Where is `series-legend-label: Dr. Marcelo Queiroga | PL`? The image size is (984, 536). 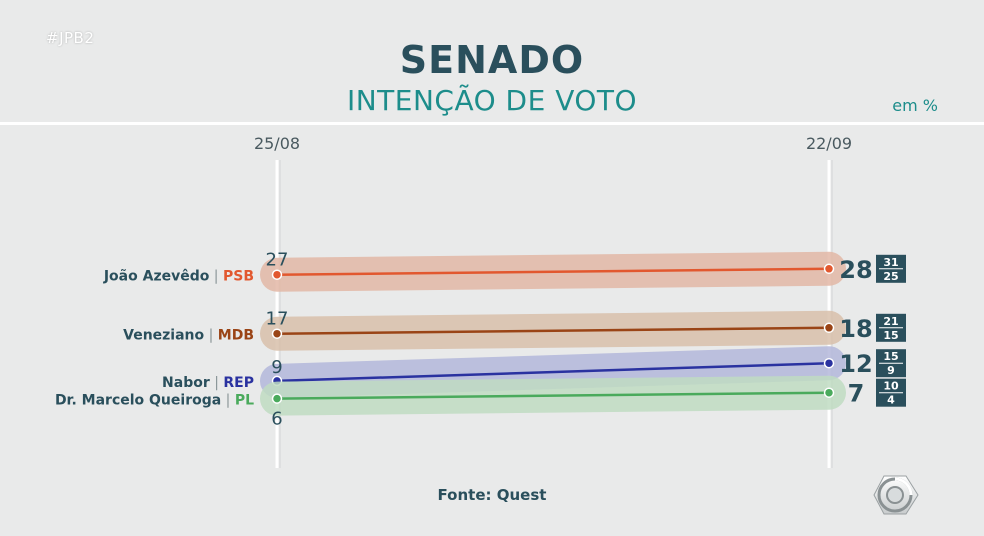
series-legend-label: Dr. Marcelo Queiroga | PL is located at coordinates (154, 401).